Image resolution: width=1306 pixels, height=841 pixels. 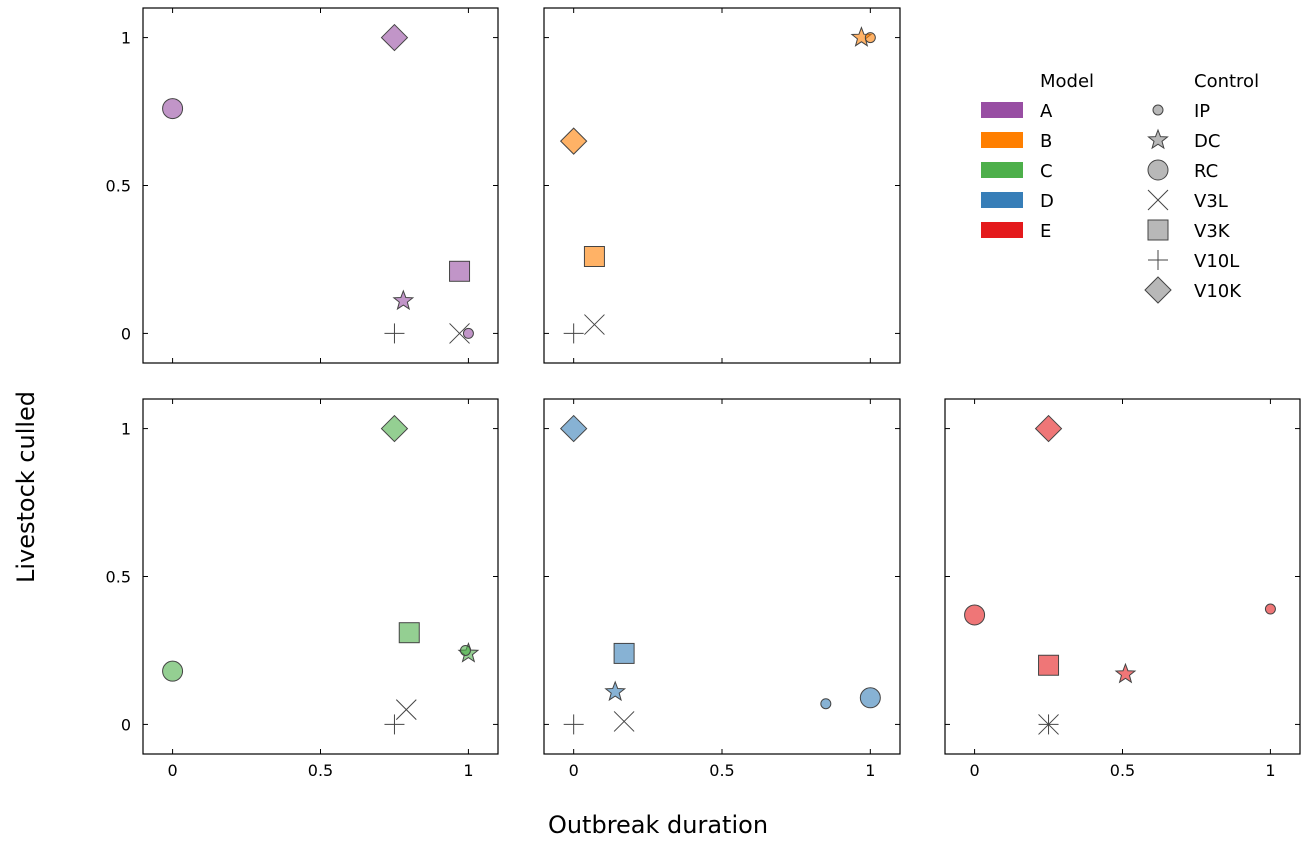 I want to click on legend-model-title: Model, so click(x=1067, y=81).